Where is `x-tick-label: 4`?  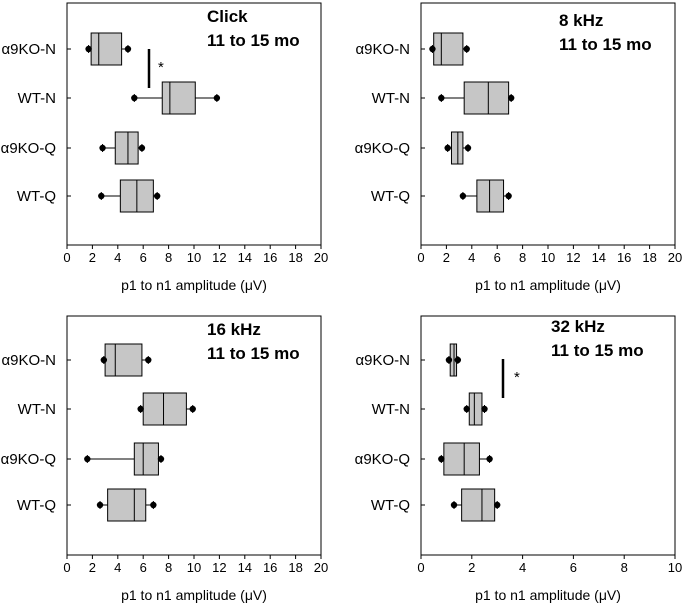
x-tick-label: 4 is located at coordinates (471, 257).